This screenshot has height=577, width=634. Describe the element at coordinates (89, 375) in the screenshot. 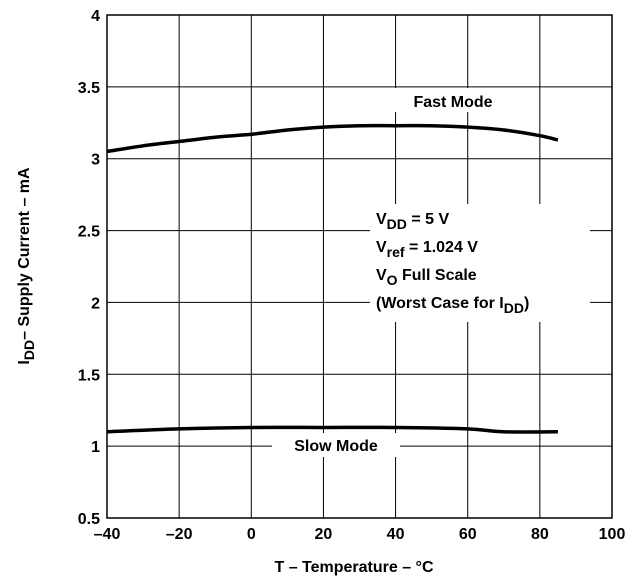

I see `y-tick-label: 1.5` at that location.